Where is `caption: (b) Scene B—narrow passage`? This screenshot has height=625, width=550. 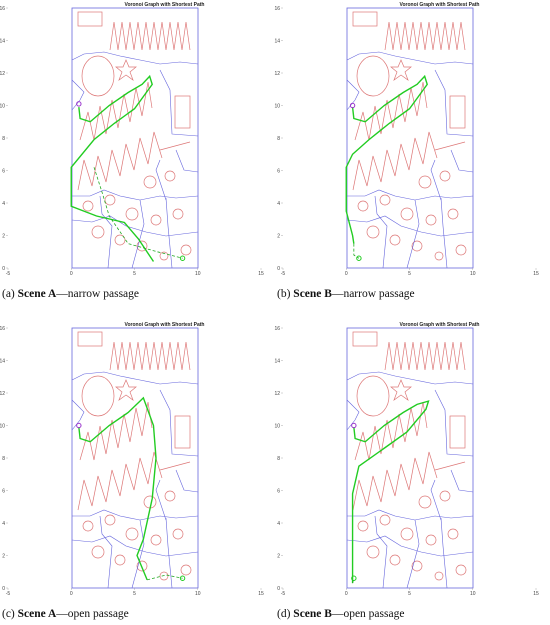
caption: (b) Scene B—narrow passage is located at coordinates (346, 294).